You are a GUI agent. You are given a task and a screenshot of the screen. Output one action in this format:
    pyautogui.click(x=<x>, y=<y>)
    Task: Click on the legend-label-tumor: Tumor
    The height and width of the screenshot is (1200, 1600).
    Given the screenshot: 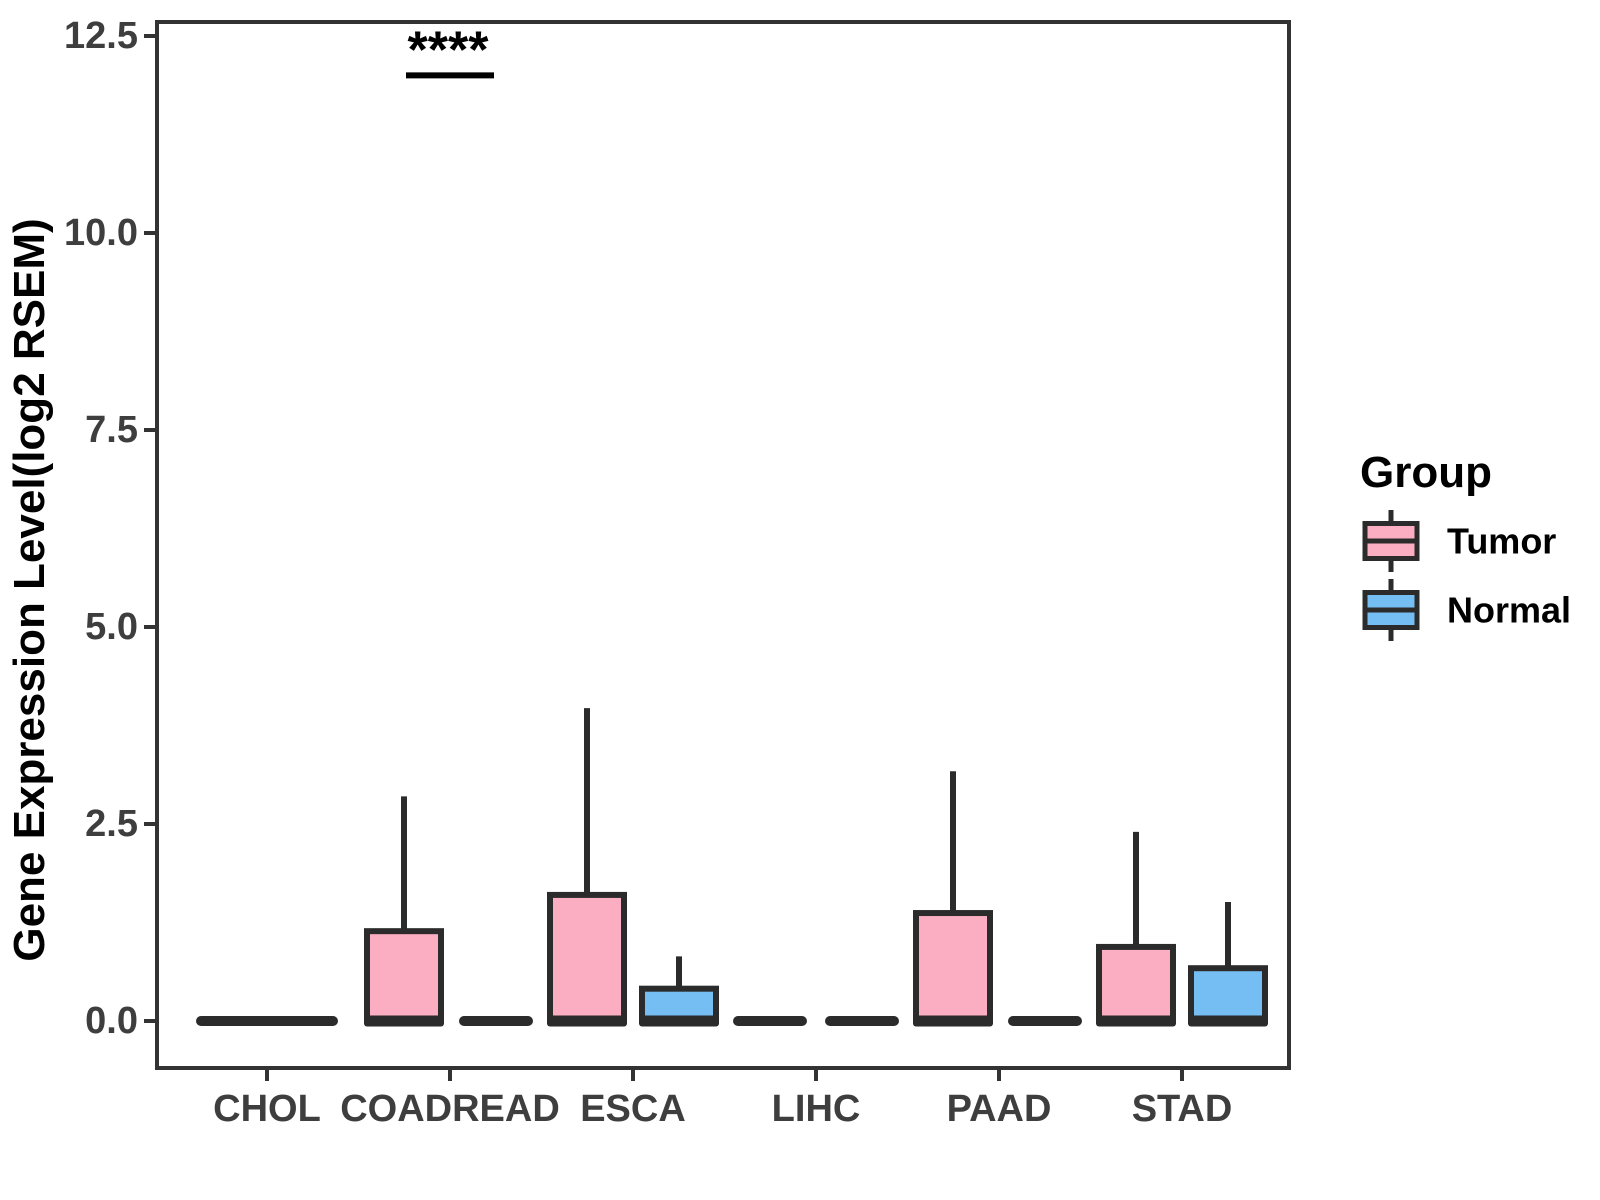 What is the action you would take?
    pyautogui.click(x=1501, y=541)
    